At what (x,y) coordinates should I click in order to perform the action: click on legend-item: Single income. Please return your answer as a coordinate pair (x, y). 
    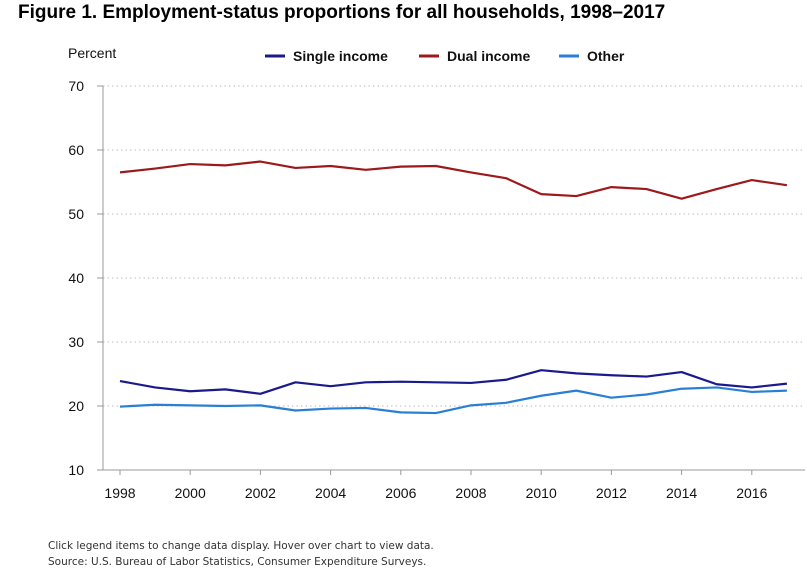
    Looking at the image, I should click on (340, 56).